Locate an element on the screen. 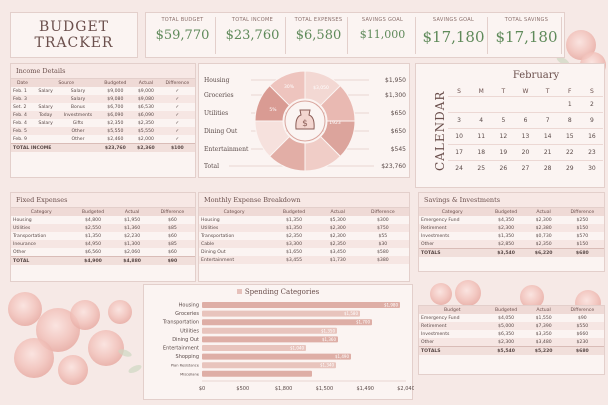  calendar-day: 7 is located at coordinates (547, 120).